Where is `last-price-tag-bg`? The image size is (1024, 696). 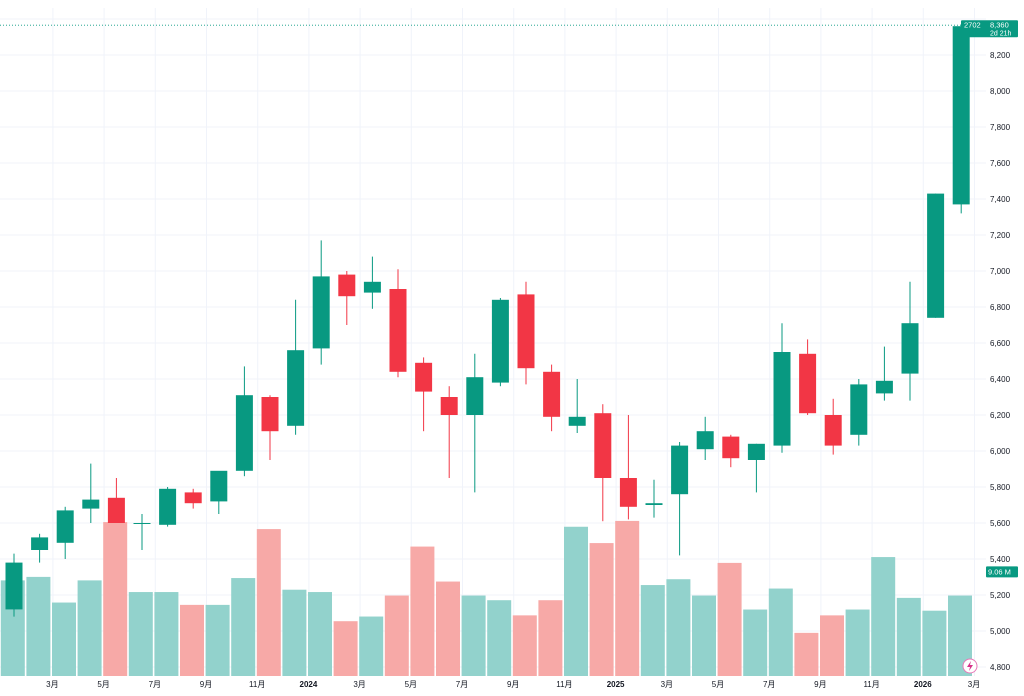 last-price-tag-bg is located at coordinates (989, 29).